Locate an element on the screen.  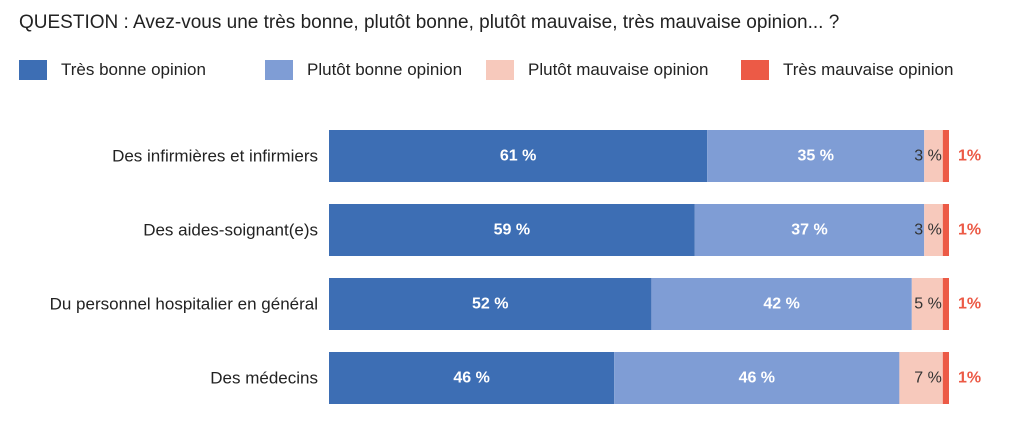
data-label-plutot-mauvaise: 7 % is located at coordinates (928, 378).